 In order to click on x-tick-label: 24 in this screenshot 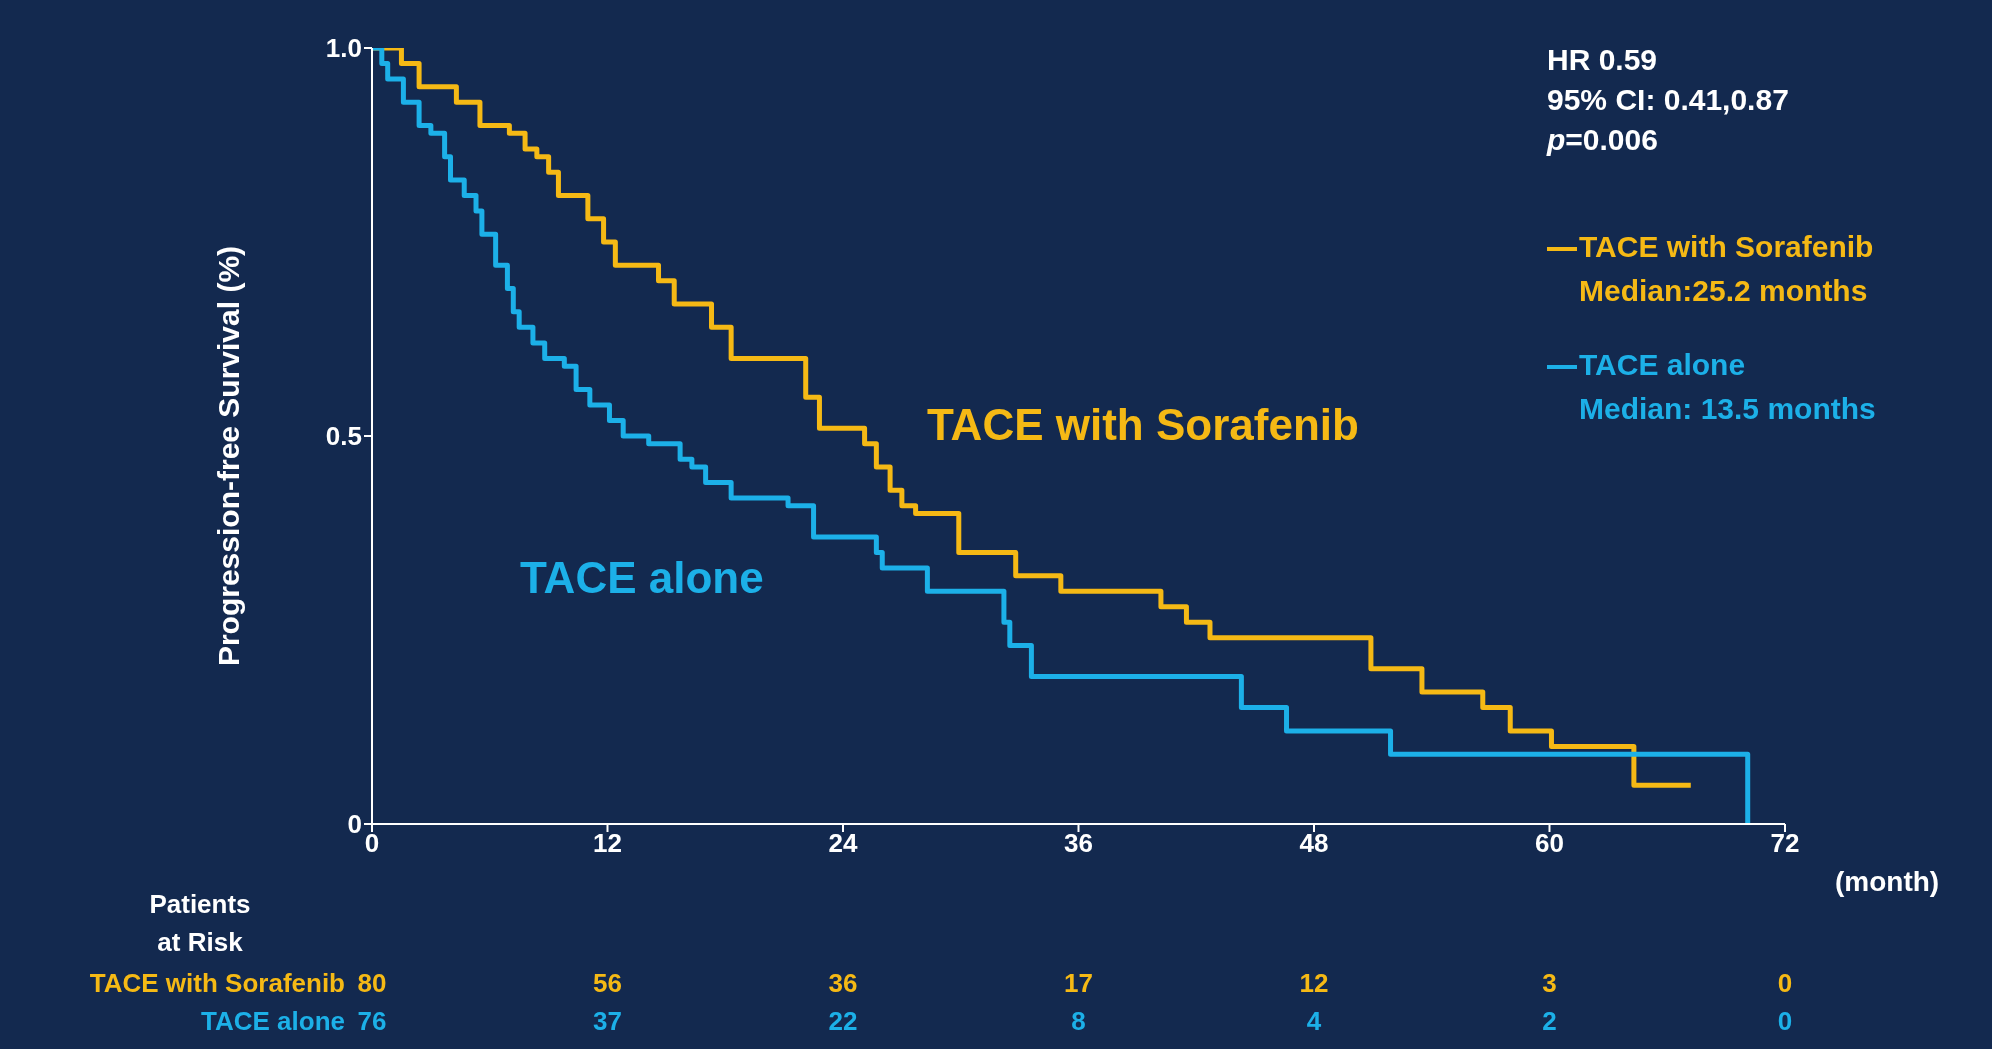, I will do `click(843, 843)`.